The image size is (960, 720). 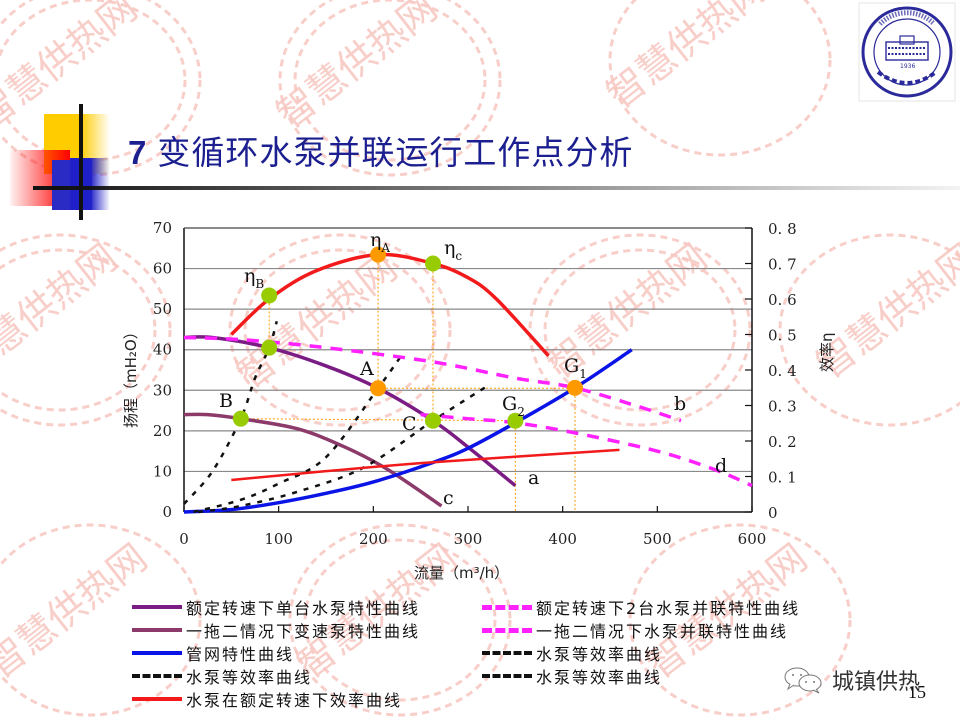 I want to click on x-axis-label: 流量（m³/h）, so click(x=461, y=573).